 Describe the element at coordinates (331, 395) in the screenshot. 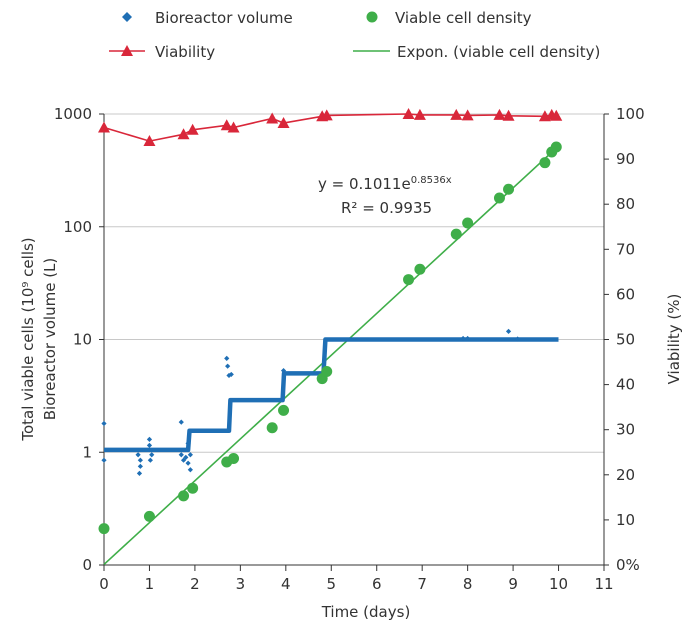

I see `volume-step-line` at that location.